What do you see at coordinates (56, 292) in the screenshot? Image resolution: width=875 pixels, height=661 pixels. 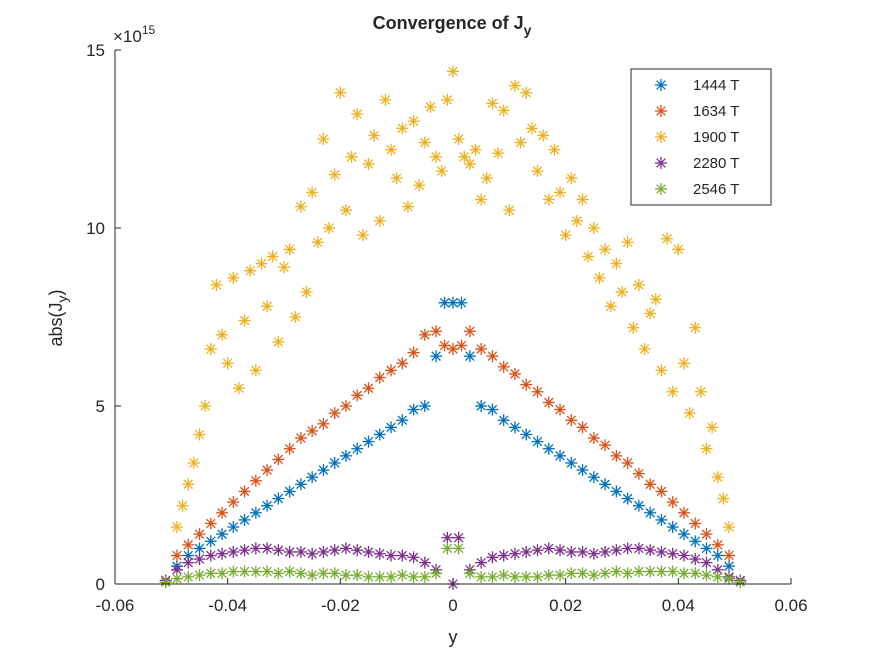 I see `y-axis-label-suffix: )` at bounding box center [56, 292].